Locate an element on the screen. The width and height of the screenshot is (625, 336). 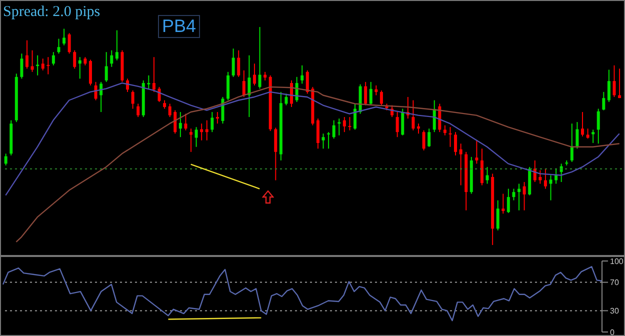
y-tick-label: 100 is located at coordinates (617, 261).